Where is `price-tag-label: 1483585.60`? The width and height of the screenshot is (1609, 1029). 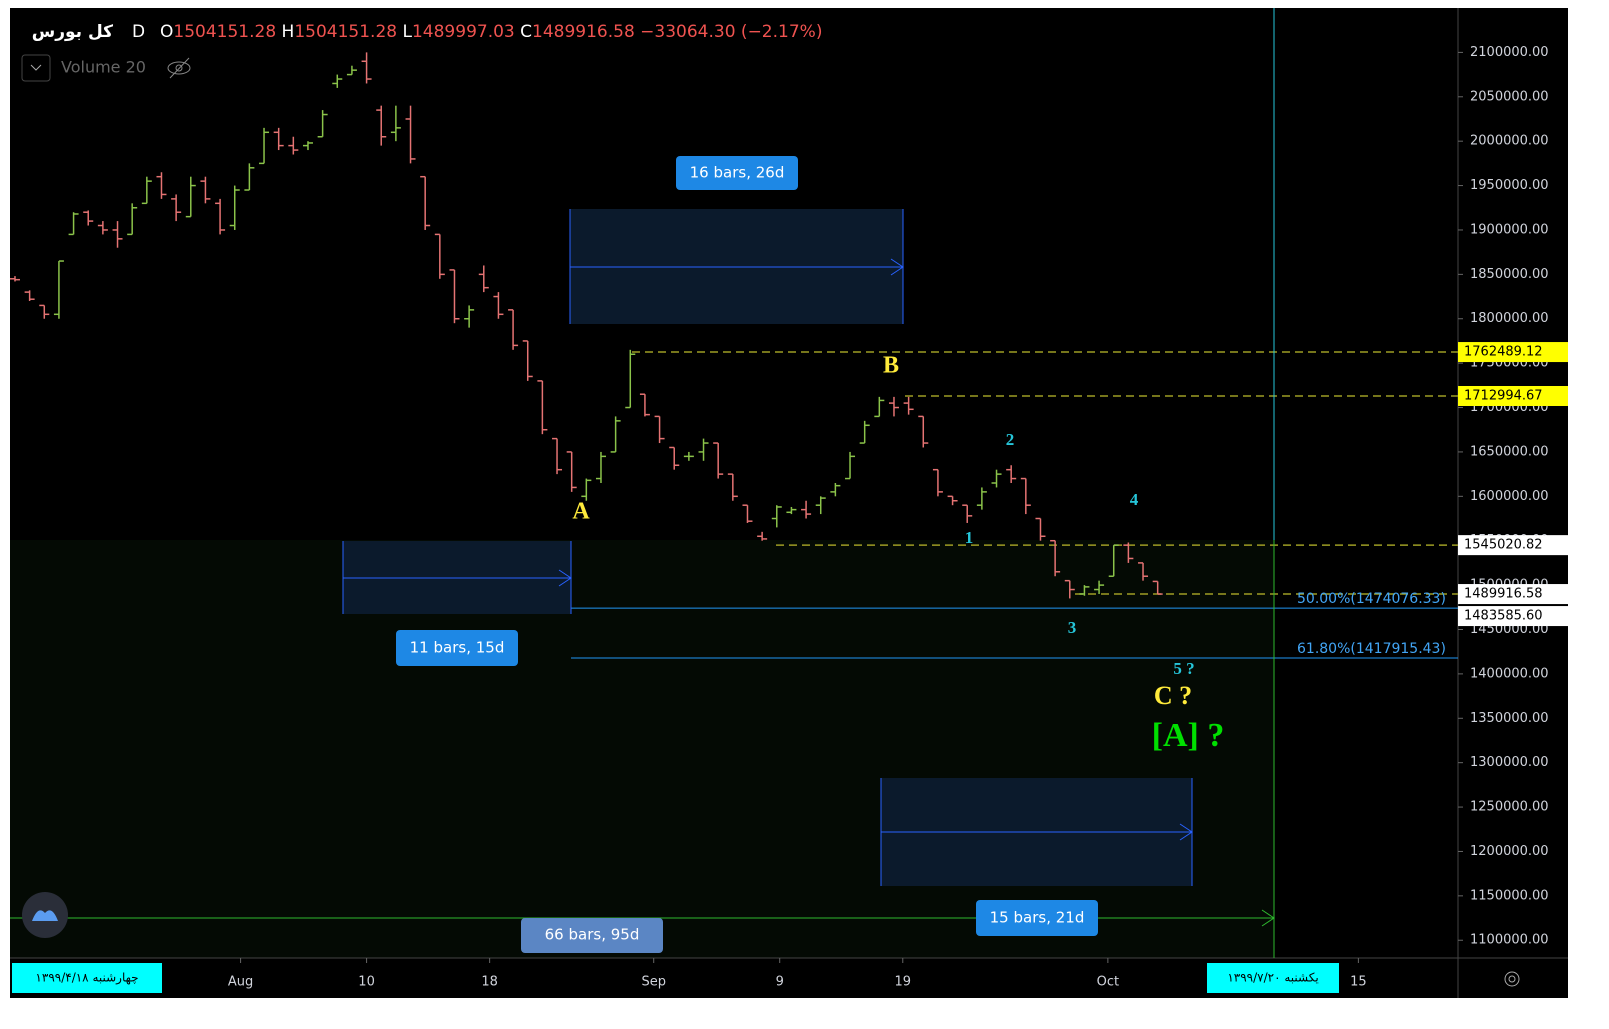 price-tag-label: 1483585.60 is located at coordinates (1503, 616).